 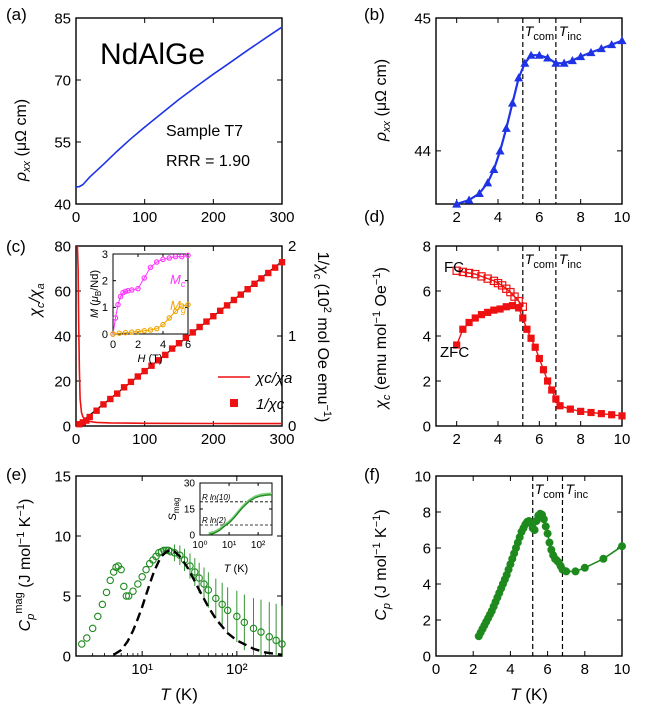 What do you see at coordinates (580, 439) in the screenshot?
I see `x-tick-label: 8` at bounding box center [580, 439].